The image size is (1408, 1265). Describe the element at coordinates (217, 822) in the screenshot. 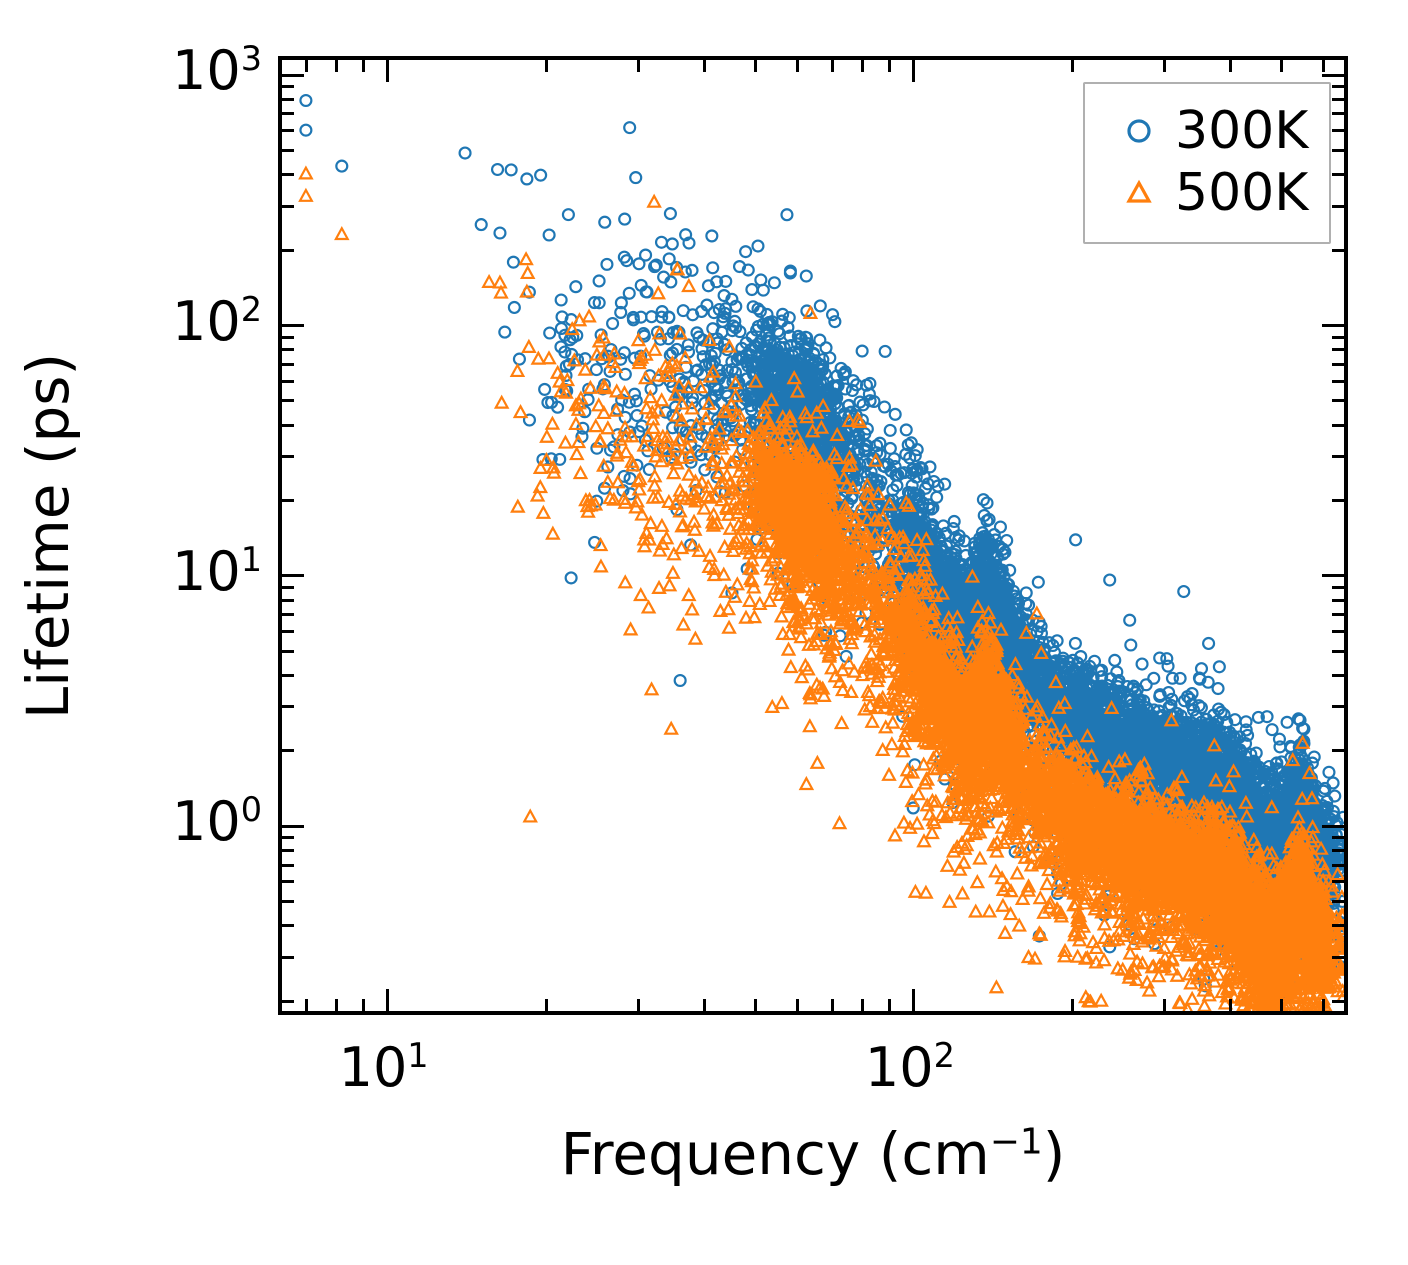

I see `y-tick-label: 100` at that location.